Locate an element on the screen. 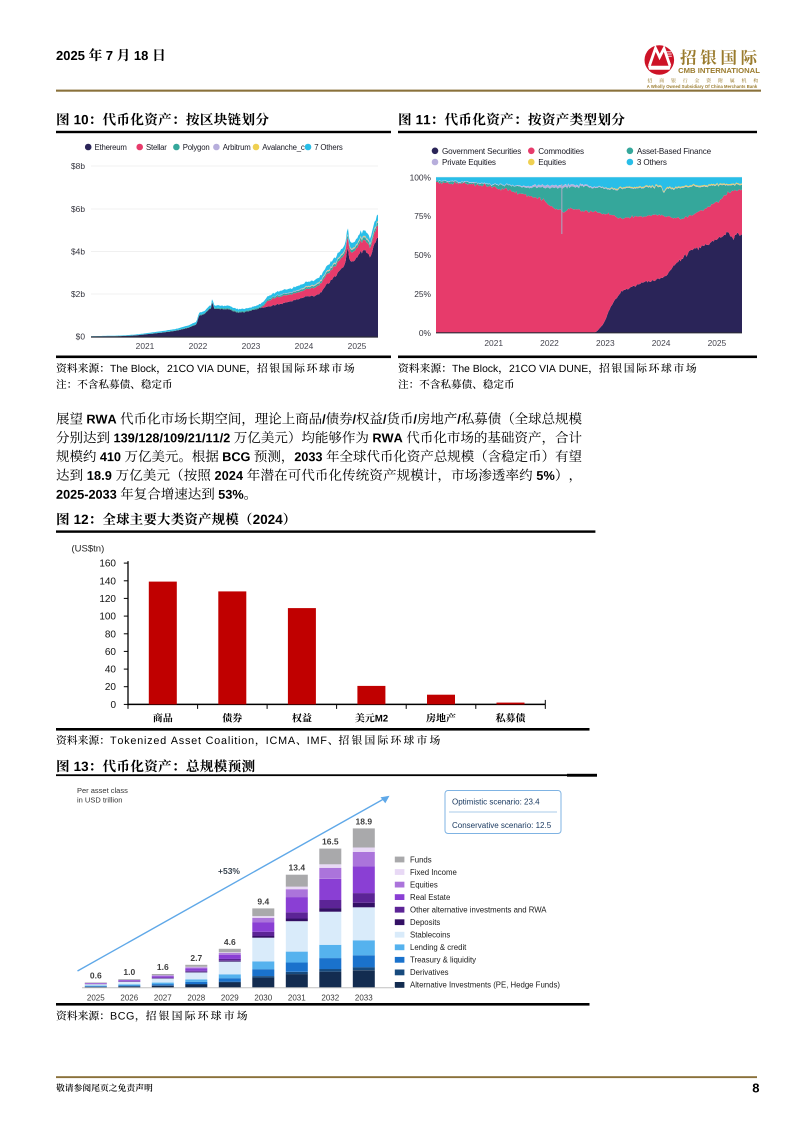 The image size is (794, 1128). svg-text: 2026 is located at coordinates (129, 998).